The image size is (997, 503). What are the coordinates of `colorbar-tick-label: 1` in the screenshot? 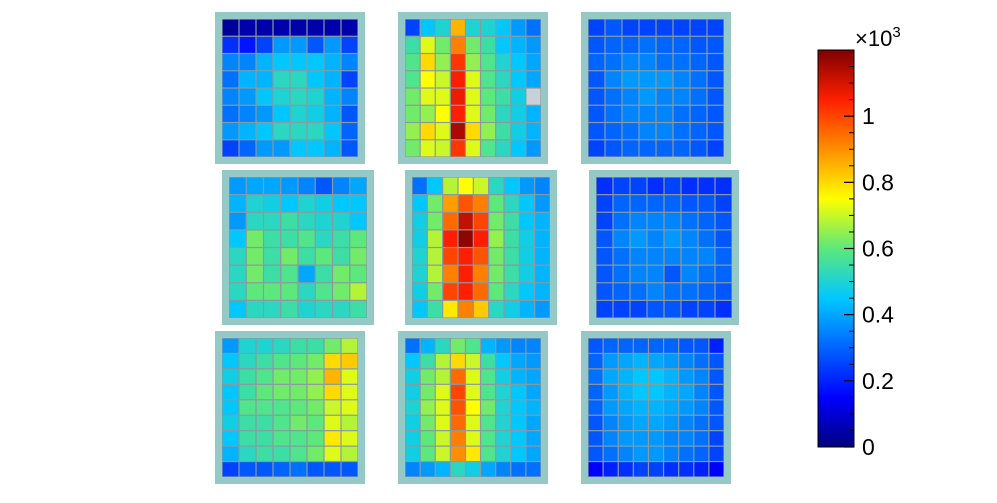 It's located at (868, 116).